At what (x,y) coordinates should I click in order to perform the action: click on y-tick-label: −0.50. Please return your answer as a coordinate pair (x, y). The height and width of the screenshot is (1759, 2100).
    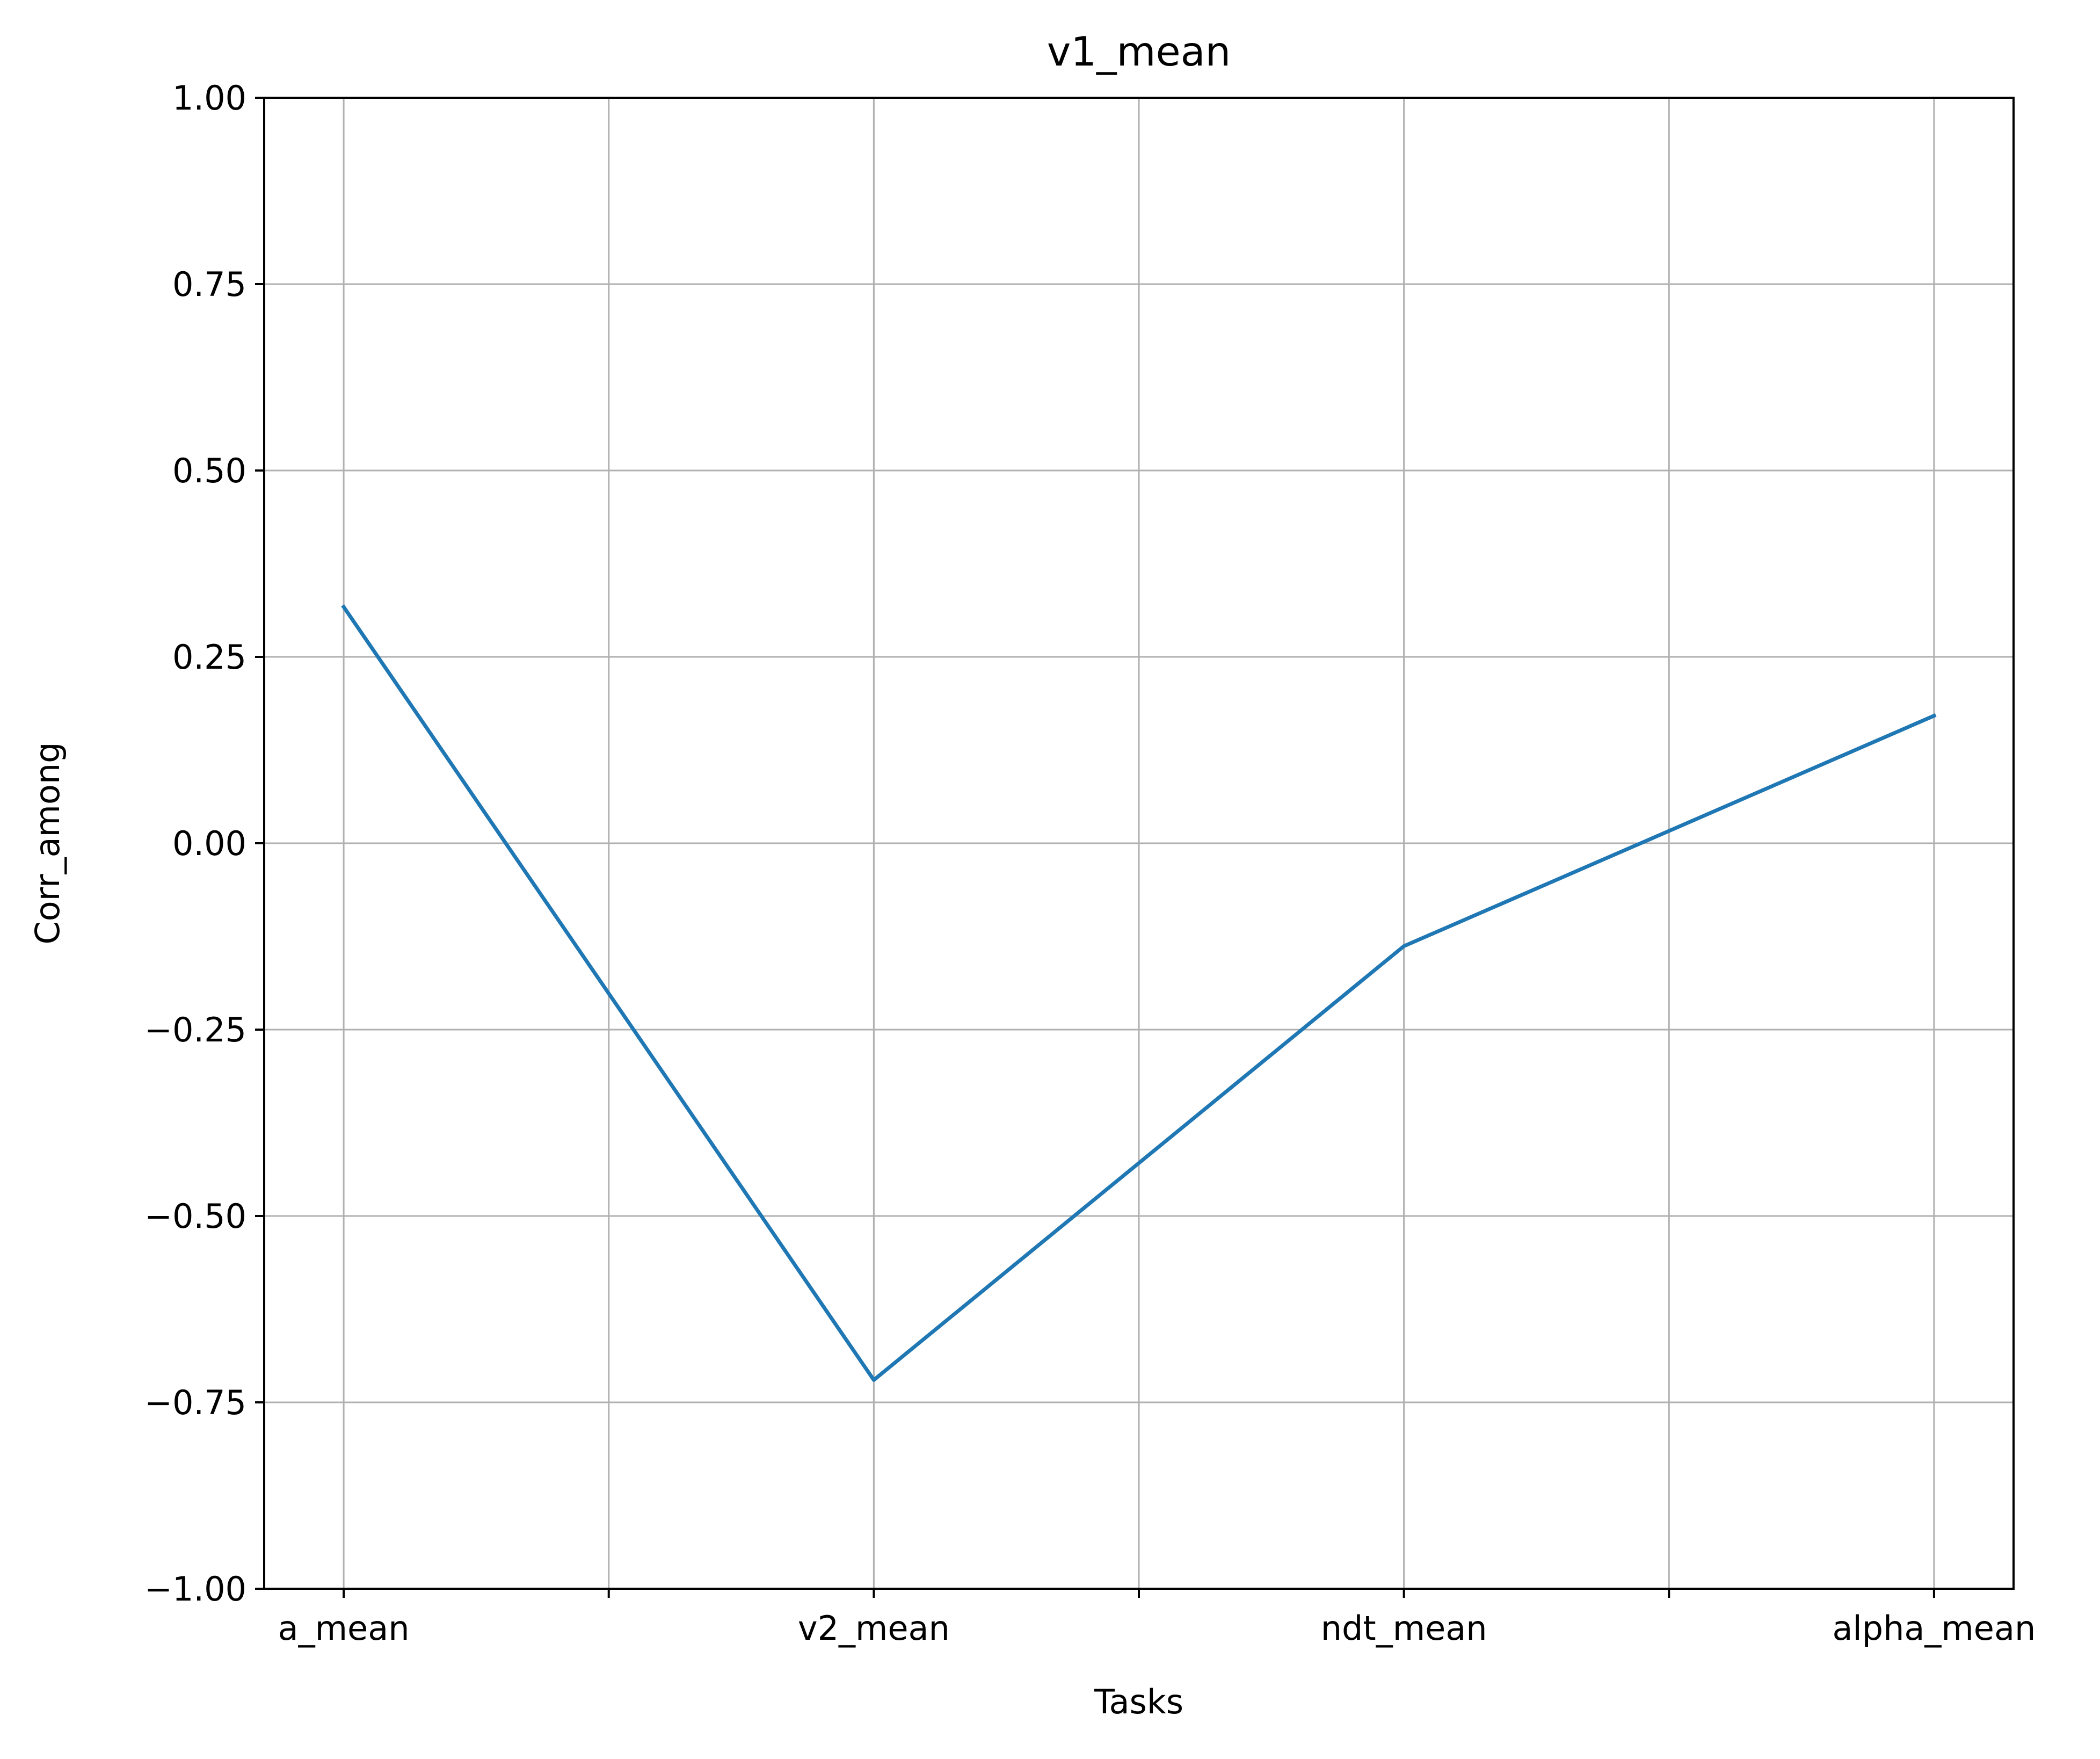
    Looking at the image, I should click on (195, 1217).